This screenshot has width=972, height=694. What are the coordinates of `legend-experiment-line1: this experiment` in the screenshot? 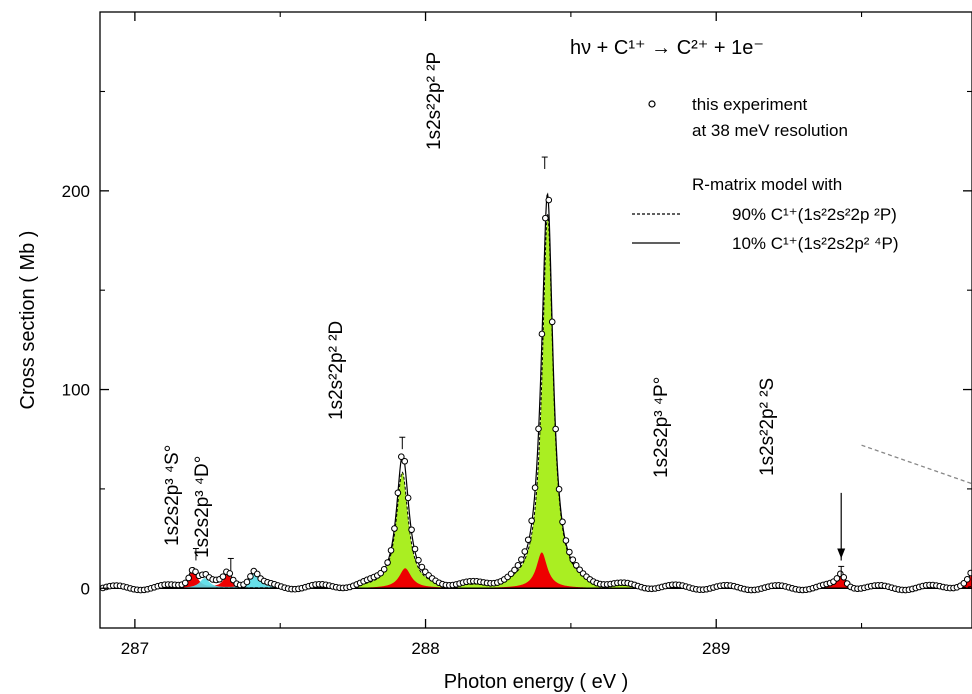 It's located at (750, 104).